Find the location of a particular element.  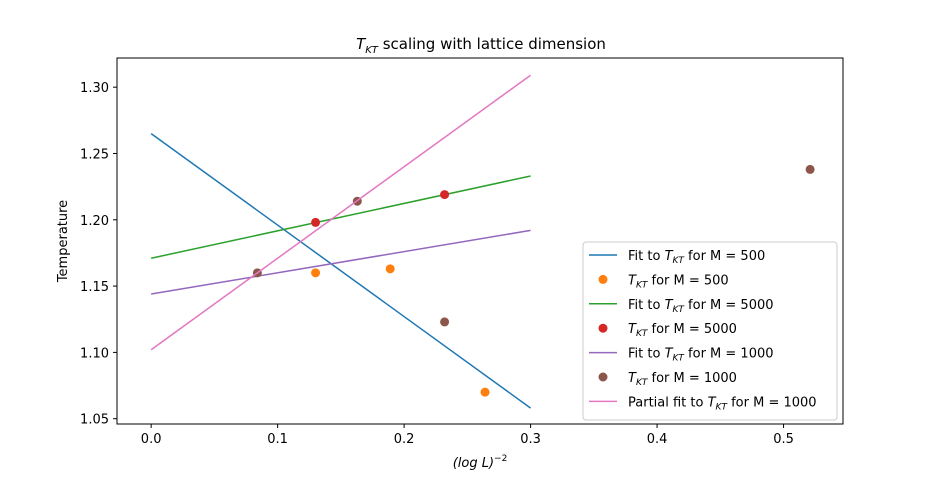

legend-entry: TKT for M = 1000 is located at coordinates (682, 379).